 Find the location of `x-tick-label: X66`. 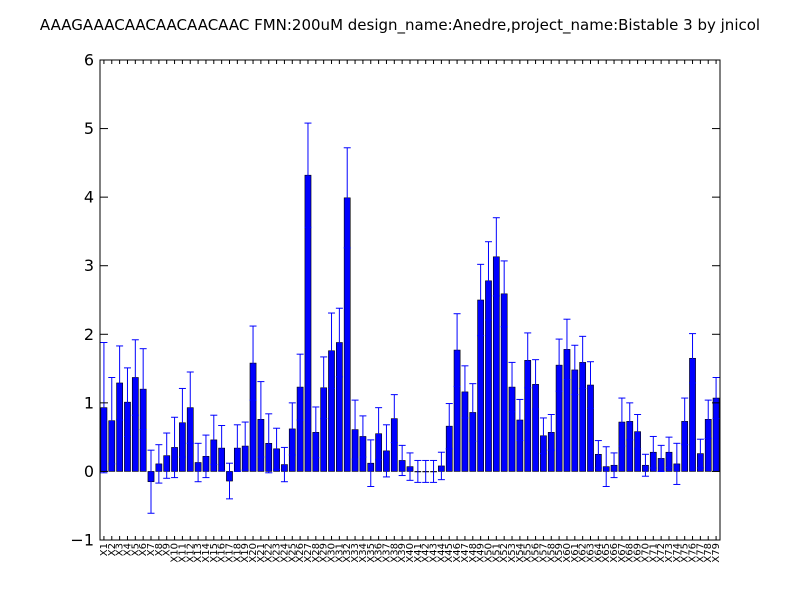

x-tick-label: X66 is located at coordinates (614, 553).